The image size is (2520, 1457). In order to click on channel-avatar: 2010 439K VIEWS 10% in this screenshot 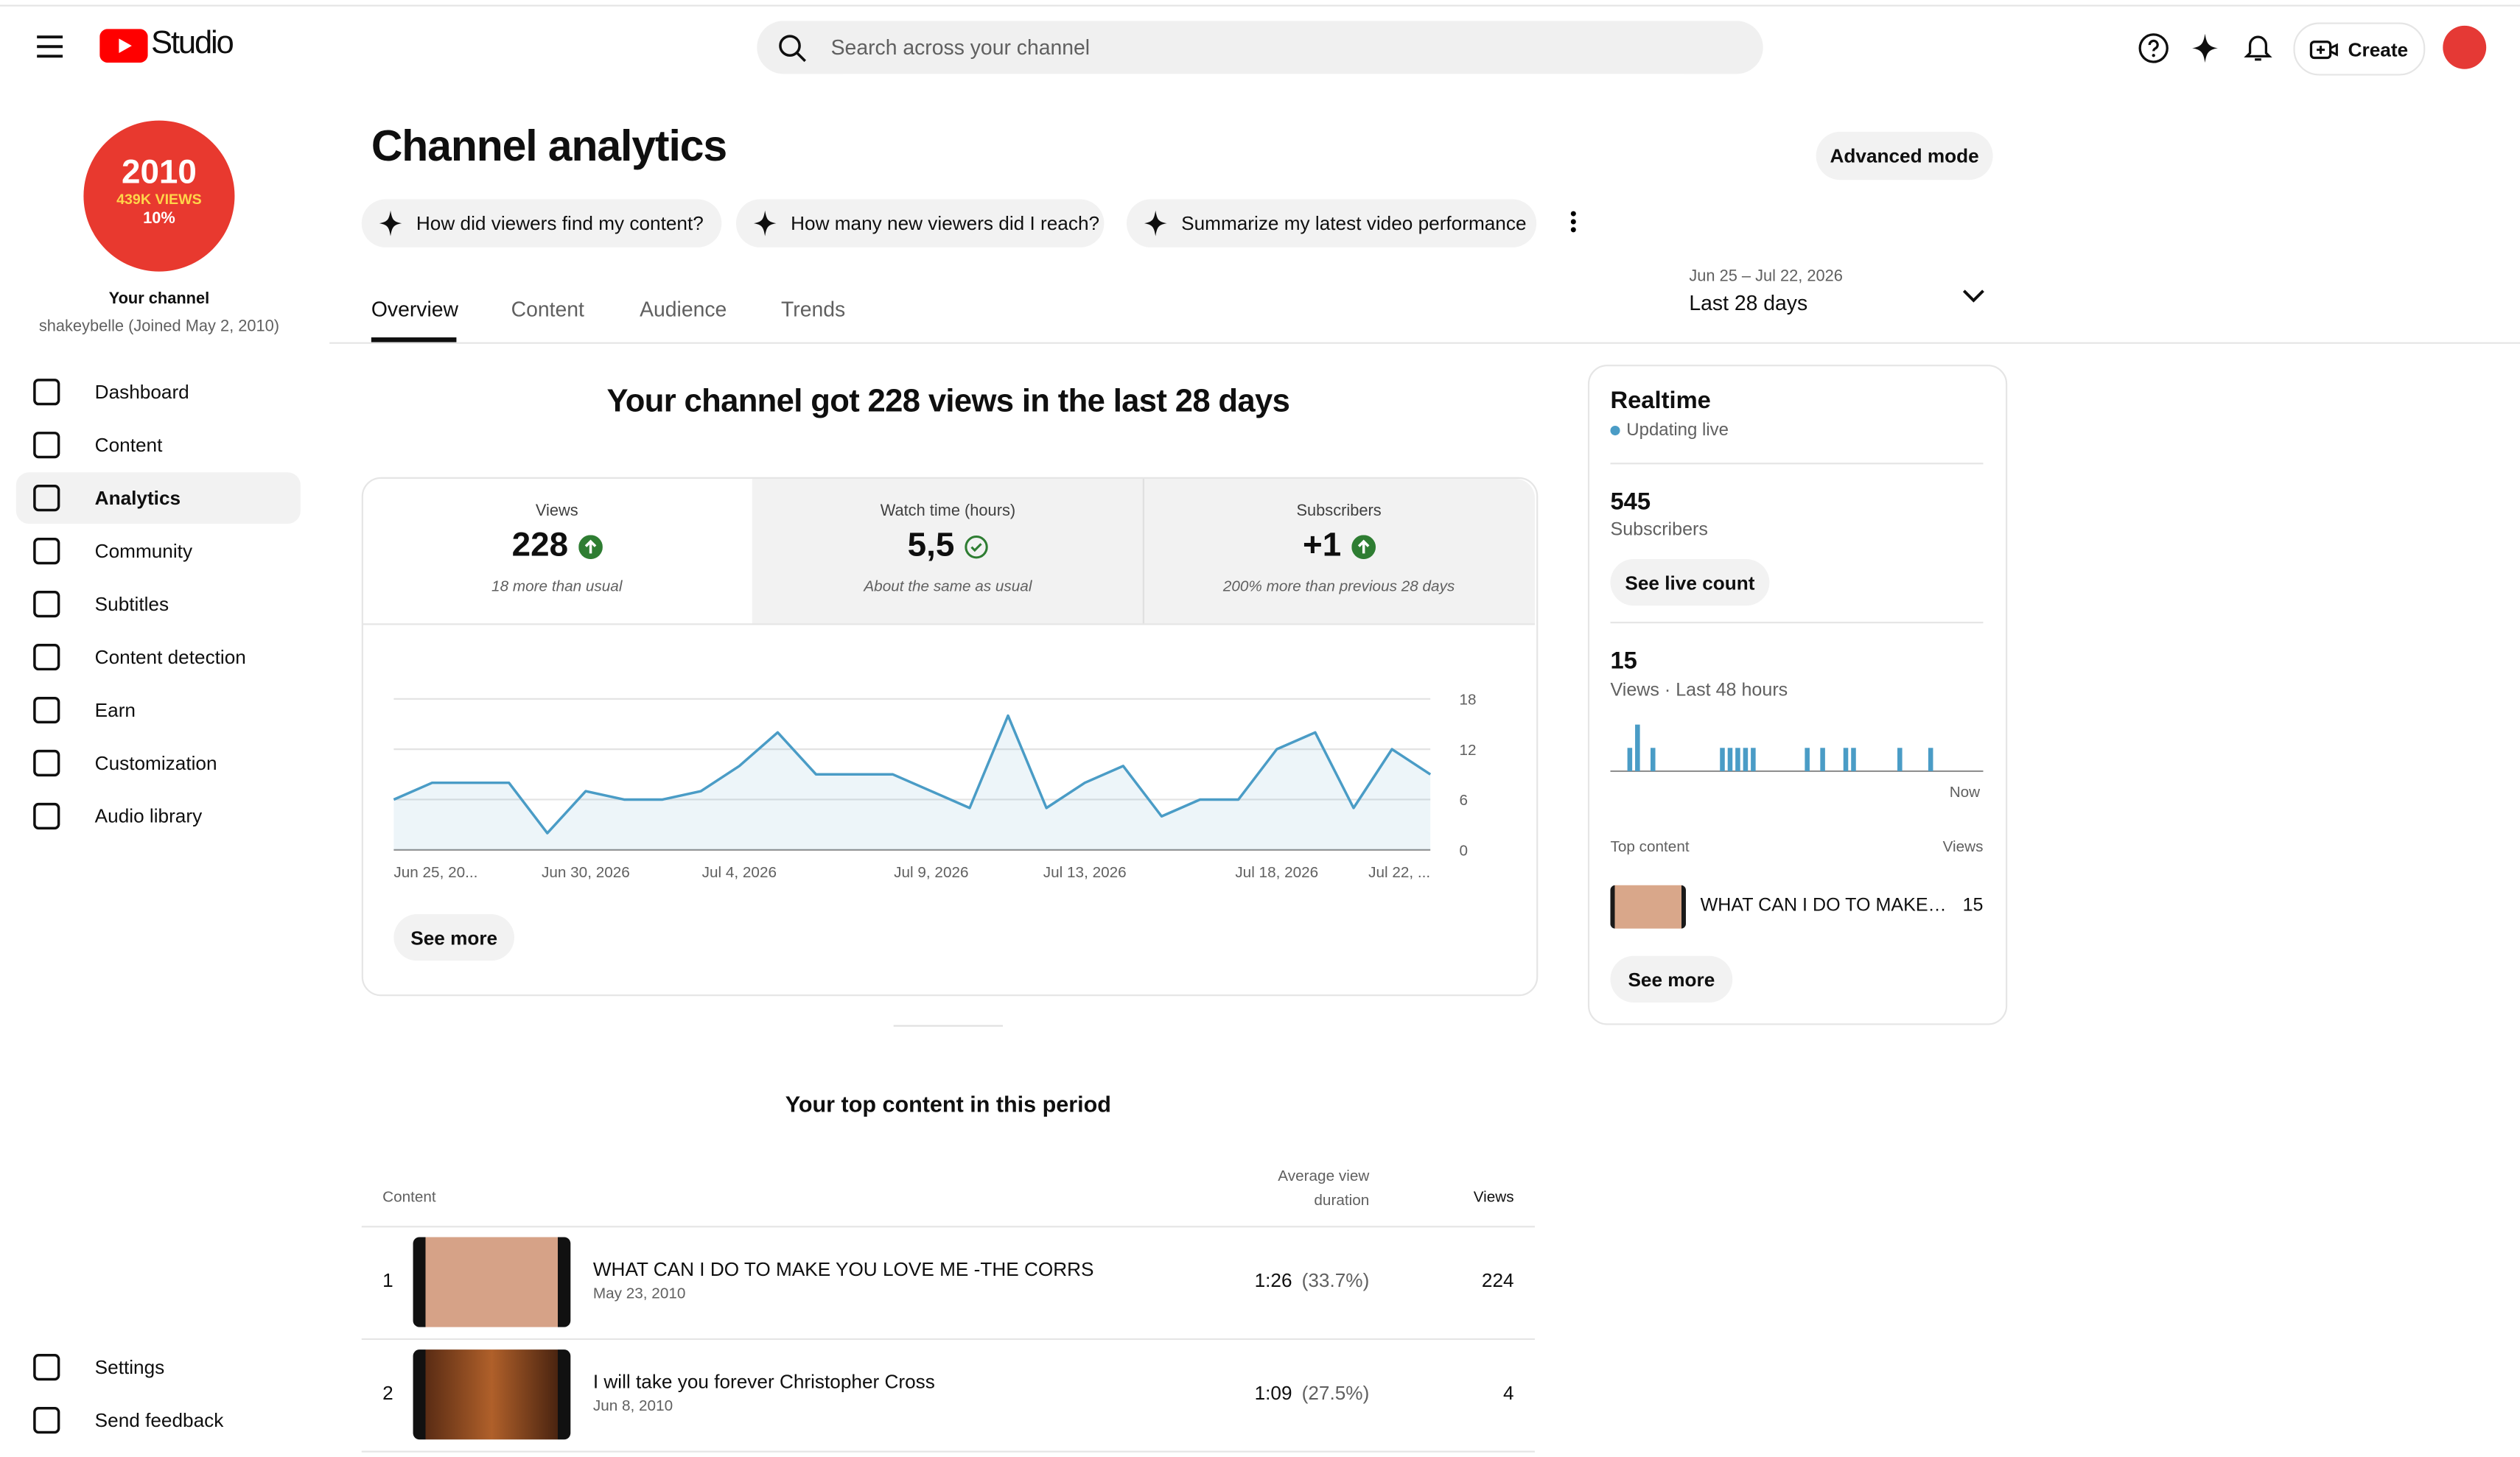, I will do `click(159, 196)`.